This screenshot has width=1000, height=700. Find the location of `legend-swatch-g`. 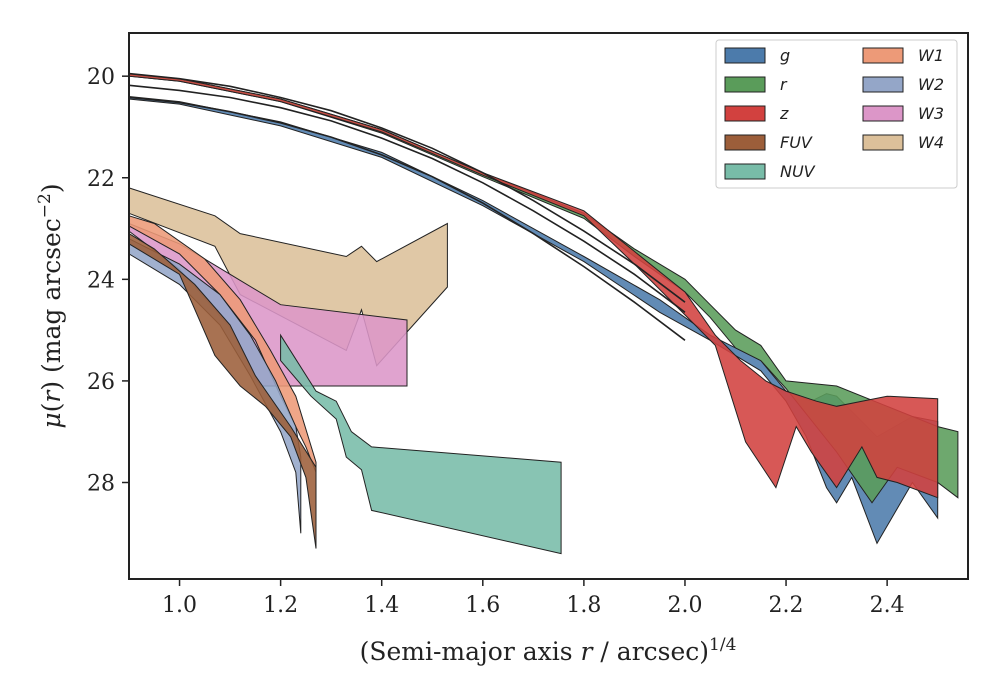

legend-swatch-g is located at coordinates (745, 55).